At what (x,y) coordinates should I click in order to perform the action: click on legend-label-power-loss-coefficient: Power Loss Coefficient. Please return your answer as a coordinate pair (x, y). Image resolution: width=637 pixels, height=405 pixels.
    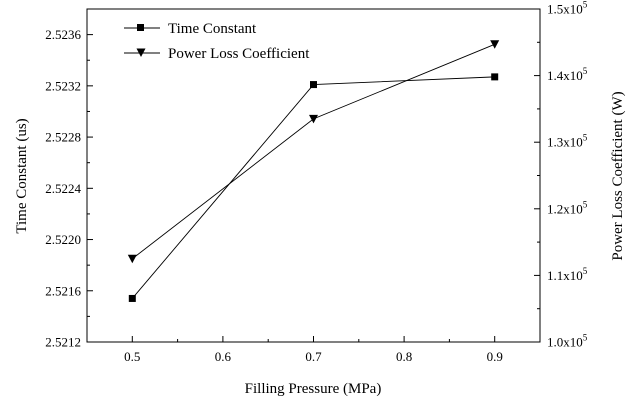
    Looking at the image, I should click on (239, 54).